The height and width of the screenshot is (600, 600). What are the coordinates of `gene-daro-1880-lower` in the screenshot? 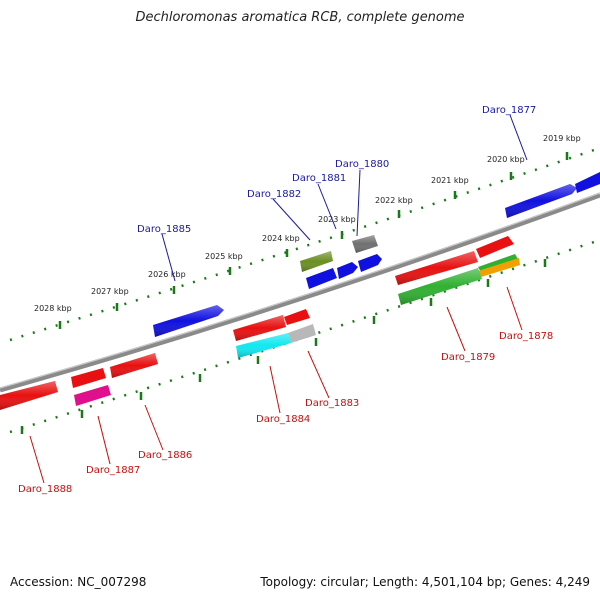 It's located at (370, 263).